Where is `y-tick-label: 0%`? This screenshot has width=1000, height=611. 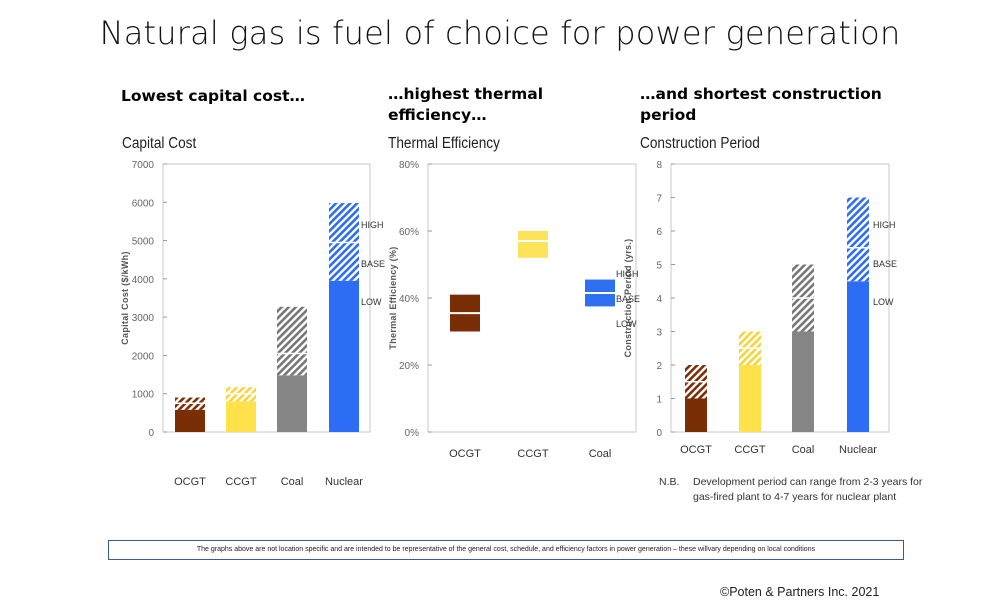 y-tick-label: 0% is located at coordinates (412, 433).